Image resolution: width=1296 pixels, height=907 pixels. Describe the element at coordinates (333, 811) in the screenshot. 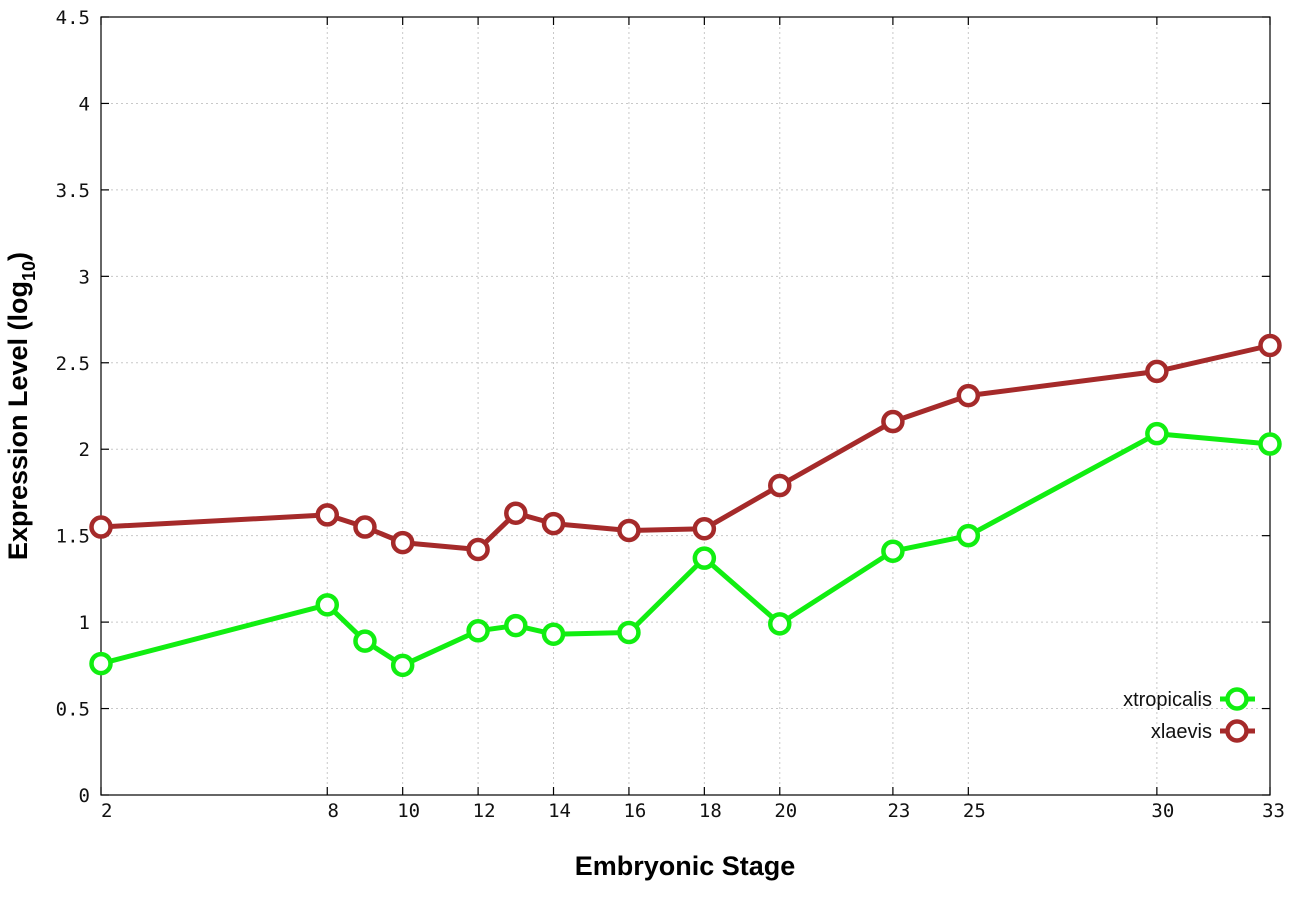

I see `x-tick-label: 8` at that location.